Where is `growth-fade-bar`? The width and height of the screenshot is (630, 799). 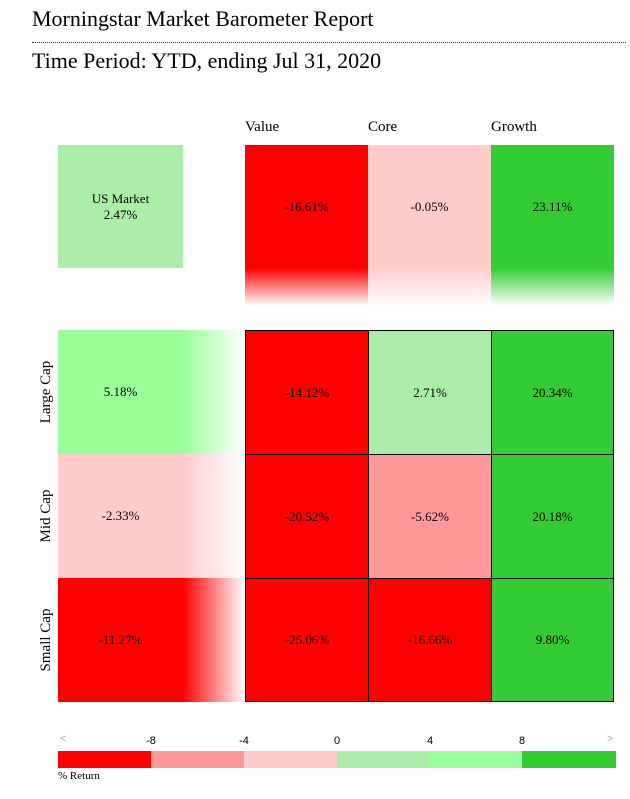 growth-fade-bar is located at coordinates (552, 287).